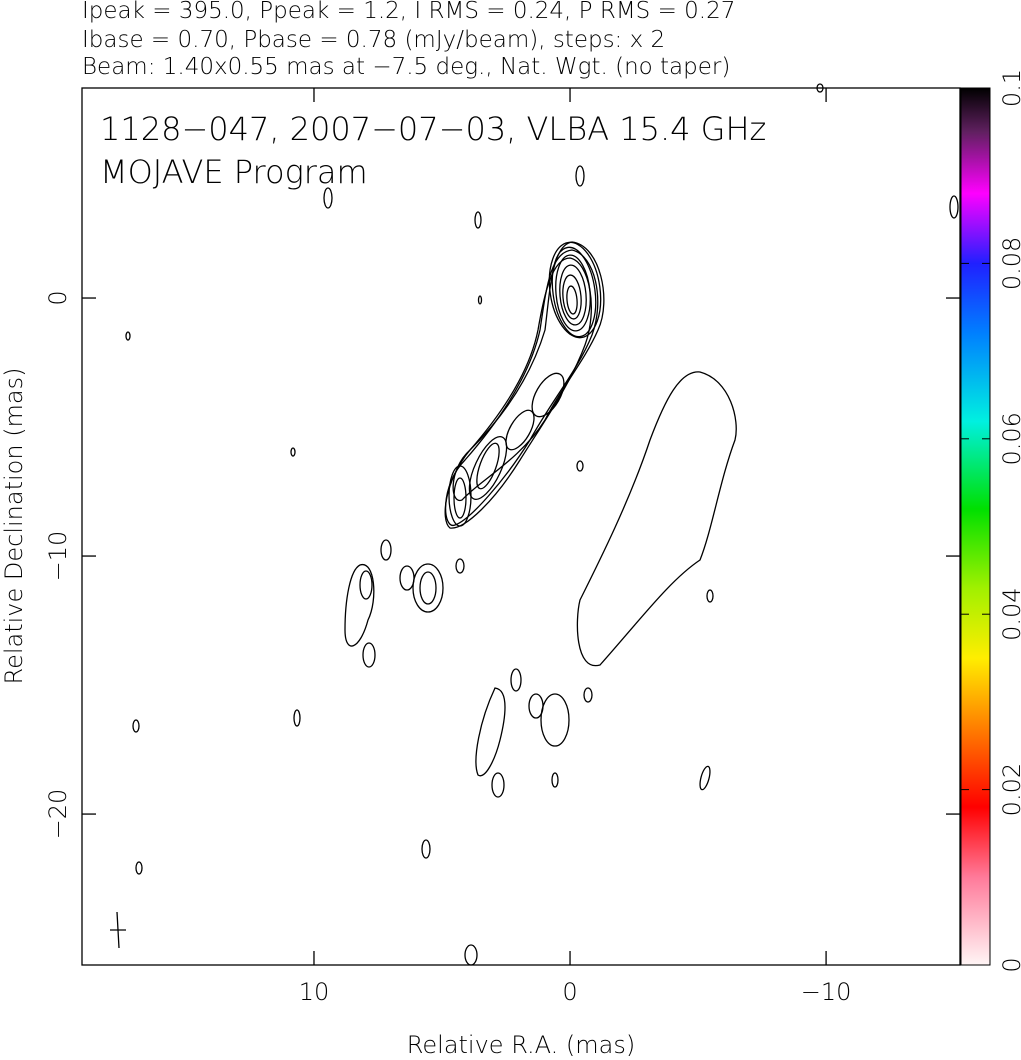  Describe the element at coordinates (1009, 438) in the screenshot. I see `colorbar-tick-label: 0.06` at that location.